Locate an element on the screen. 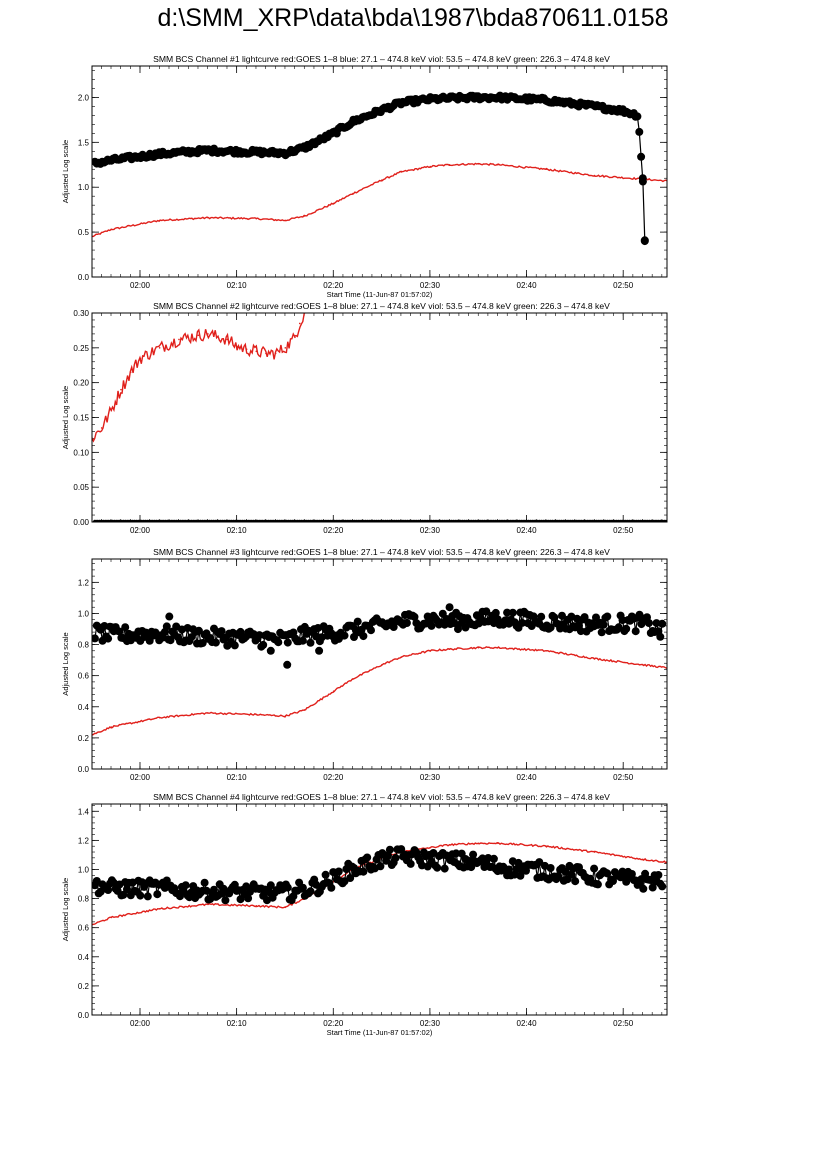  y-tick-label: 0.30 is located at coordinates (81, 313).